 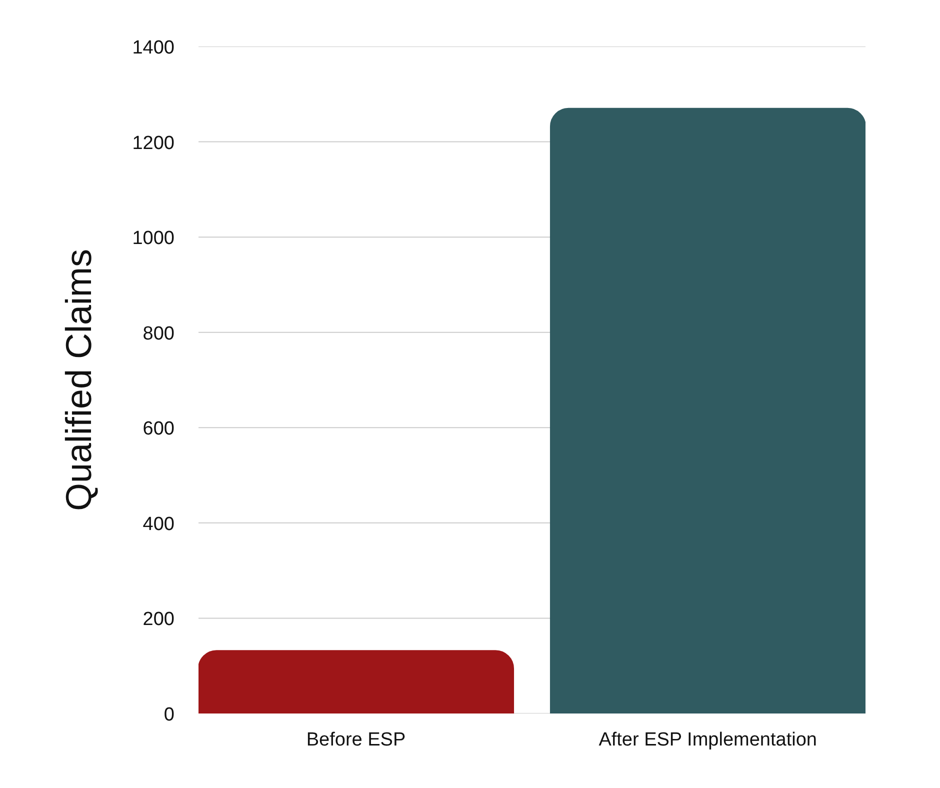 What do you see at coordinates (158, 429) in the screenshot?
I see `y-tick-label: 600` at bounding box center [158, 429].